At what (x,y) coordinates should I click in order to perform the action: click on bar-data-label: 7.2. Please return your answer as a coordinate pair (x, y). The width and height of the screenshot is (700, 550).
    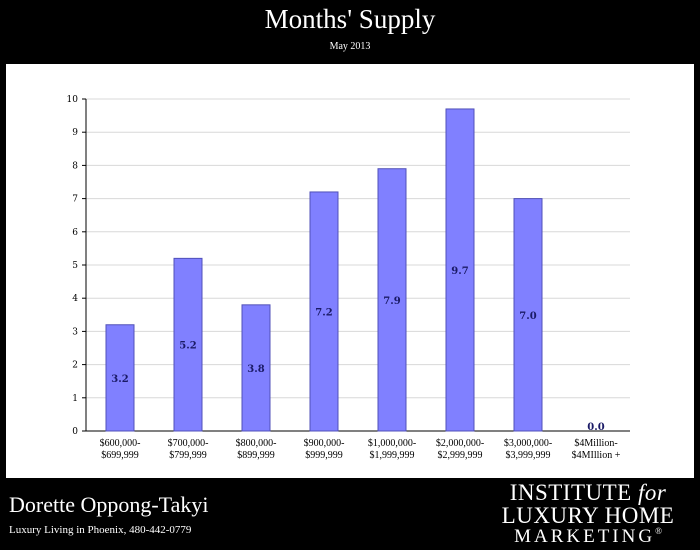
    Looking at the image, I should click on (323, 312).